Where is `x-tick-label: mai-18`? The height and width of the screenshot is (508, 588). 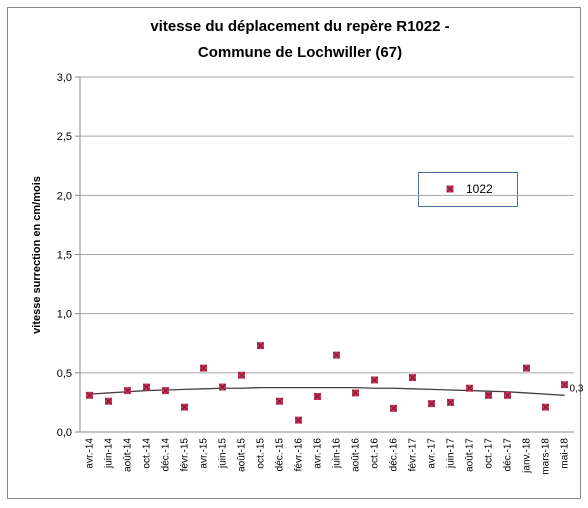 x-tick-label: mai-18 is located at coordinates (565, 453).